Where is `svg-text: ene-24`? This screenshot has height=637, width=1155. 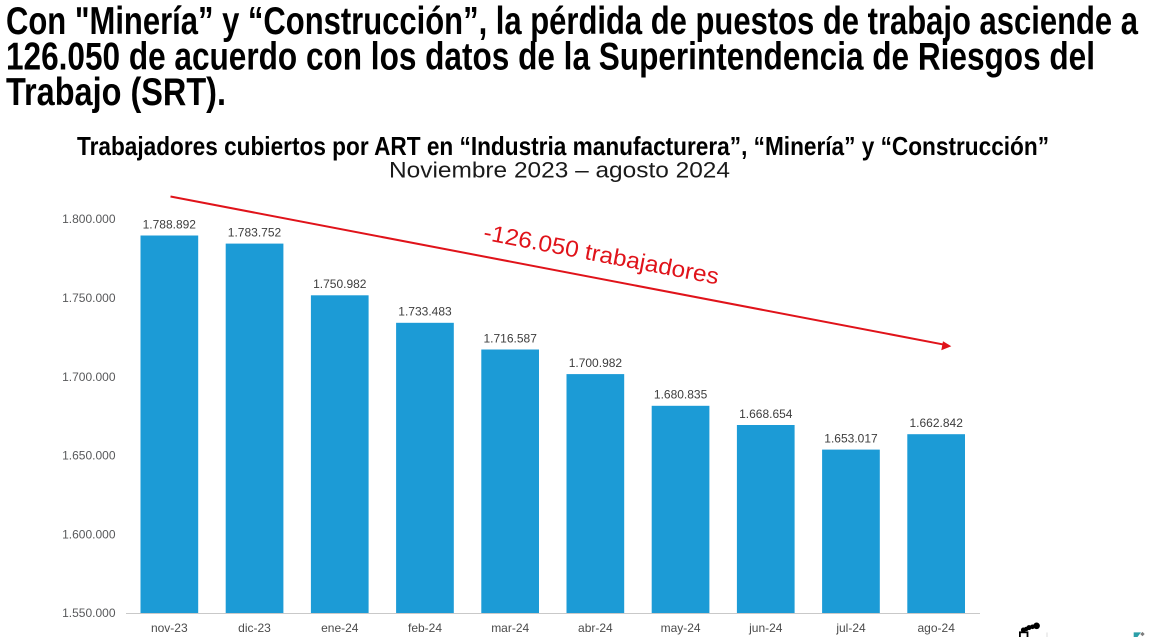
svg-text: ene-24 is located at coordinates (340, 628).